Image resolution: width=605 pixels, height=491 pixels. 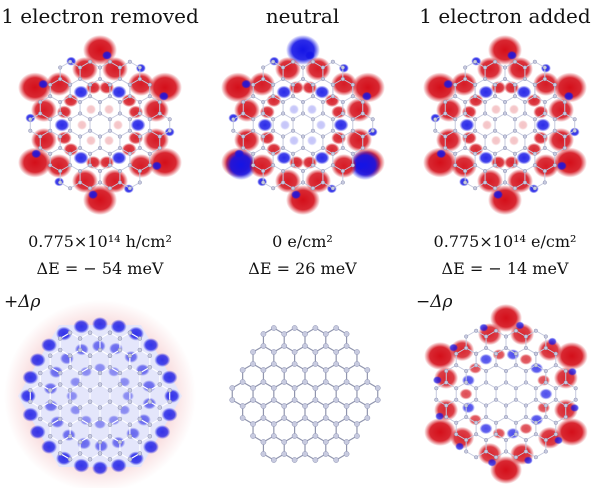 I want to click on density-label-neutral: 0 e/cm², so click(x=302, y=241).